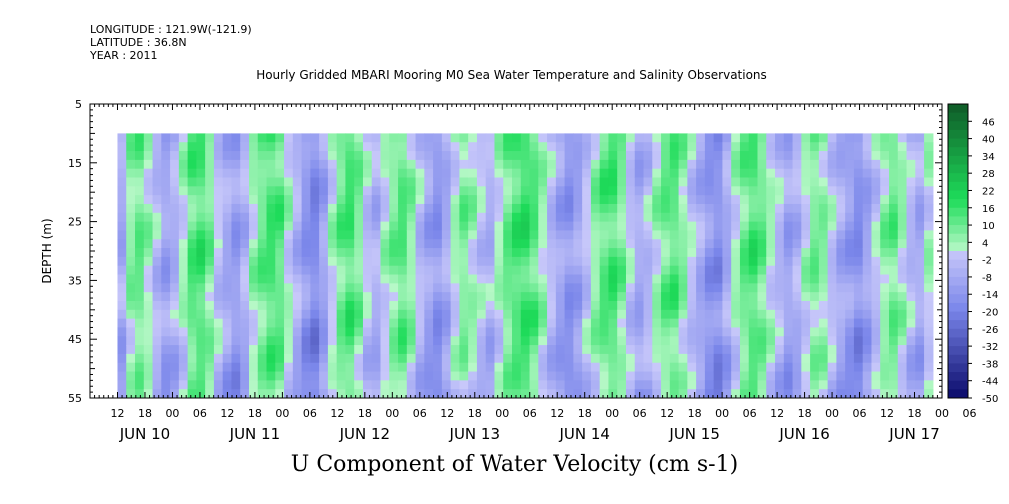 The image size is (1009, 504). What do you see at coordinates (255, 413) in the screenshot?
I see `x-tick-label: 18` at bounding box center [255, 413].